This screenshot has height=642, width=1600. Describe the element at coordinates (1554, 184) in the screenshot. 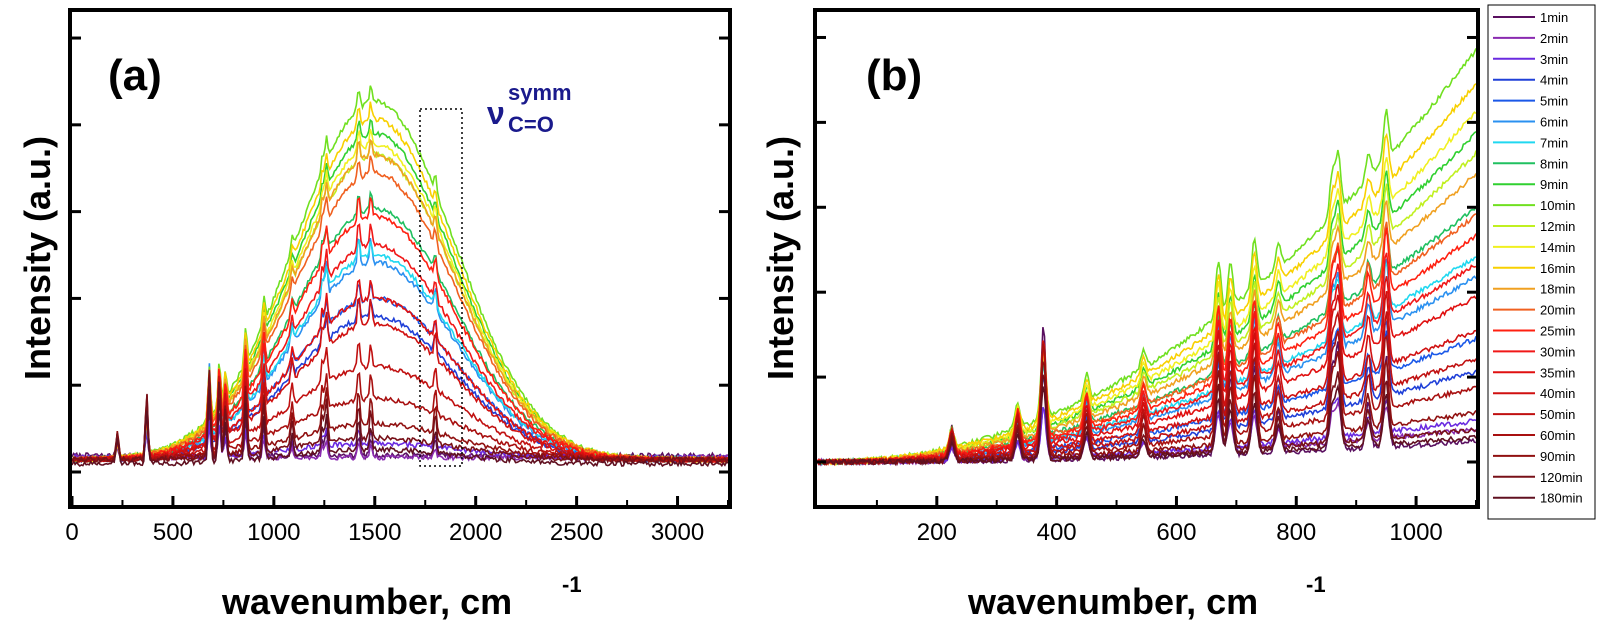

I see `legend-label: 9min` at that location.